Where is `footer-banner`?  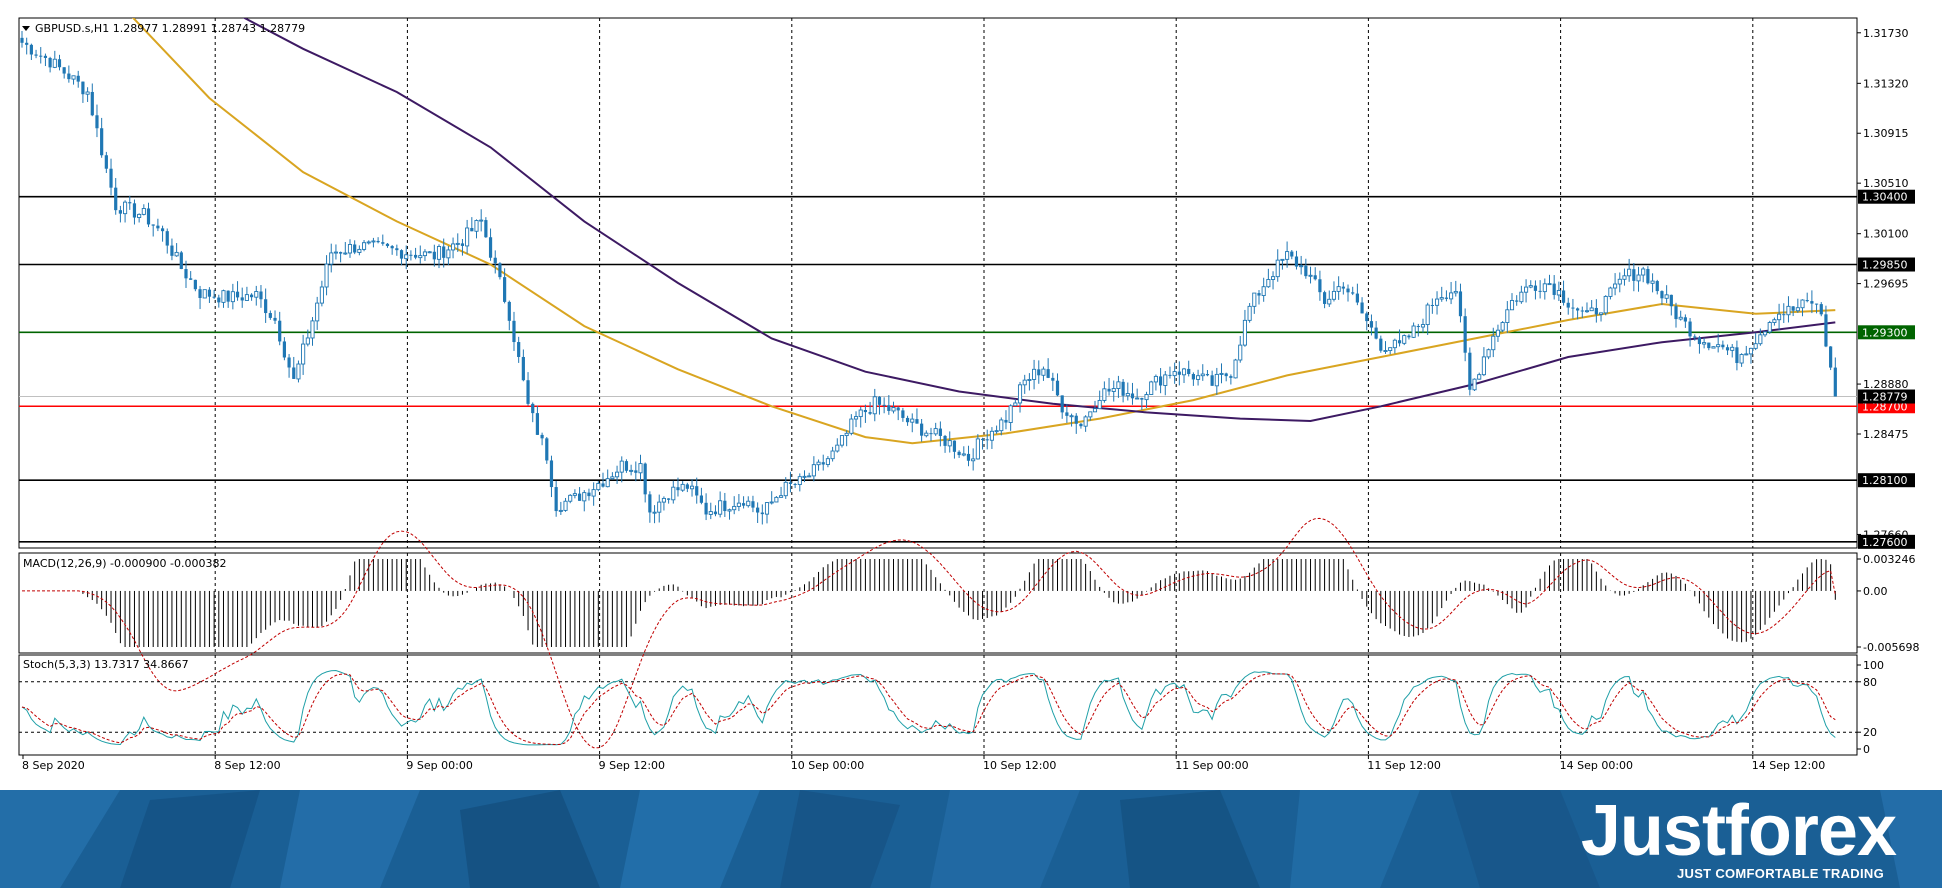 footer-banner is located at coordinates (971, 839).